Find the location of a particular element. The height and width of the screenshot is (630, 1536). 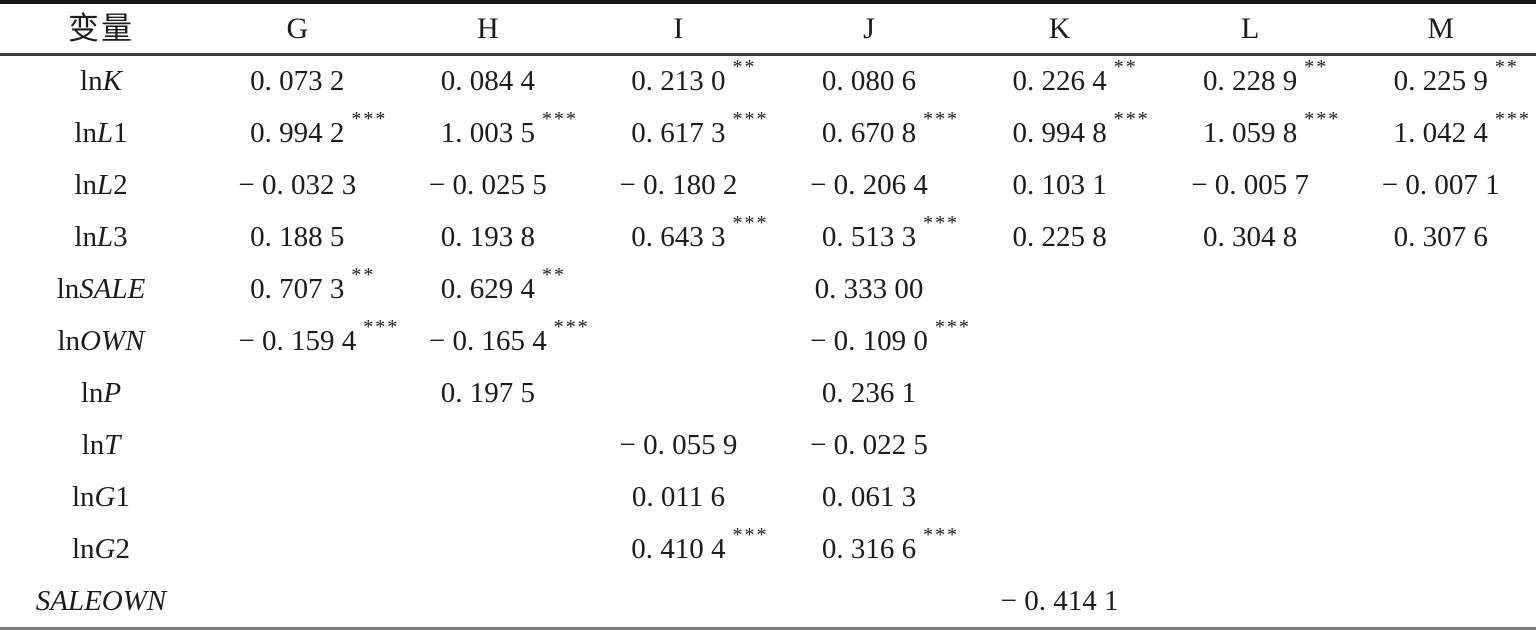

coefficient-number: 0. 213 0 is located at coordinates (678, 81).